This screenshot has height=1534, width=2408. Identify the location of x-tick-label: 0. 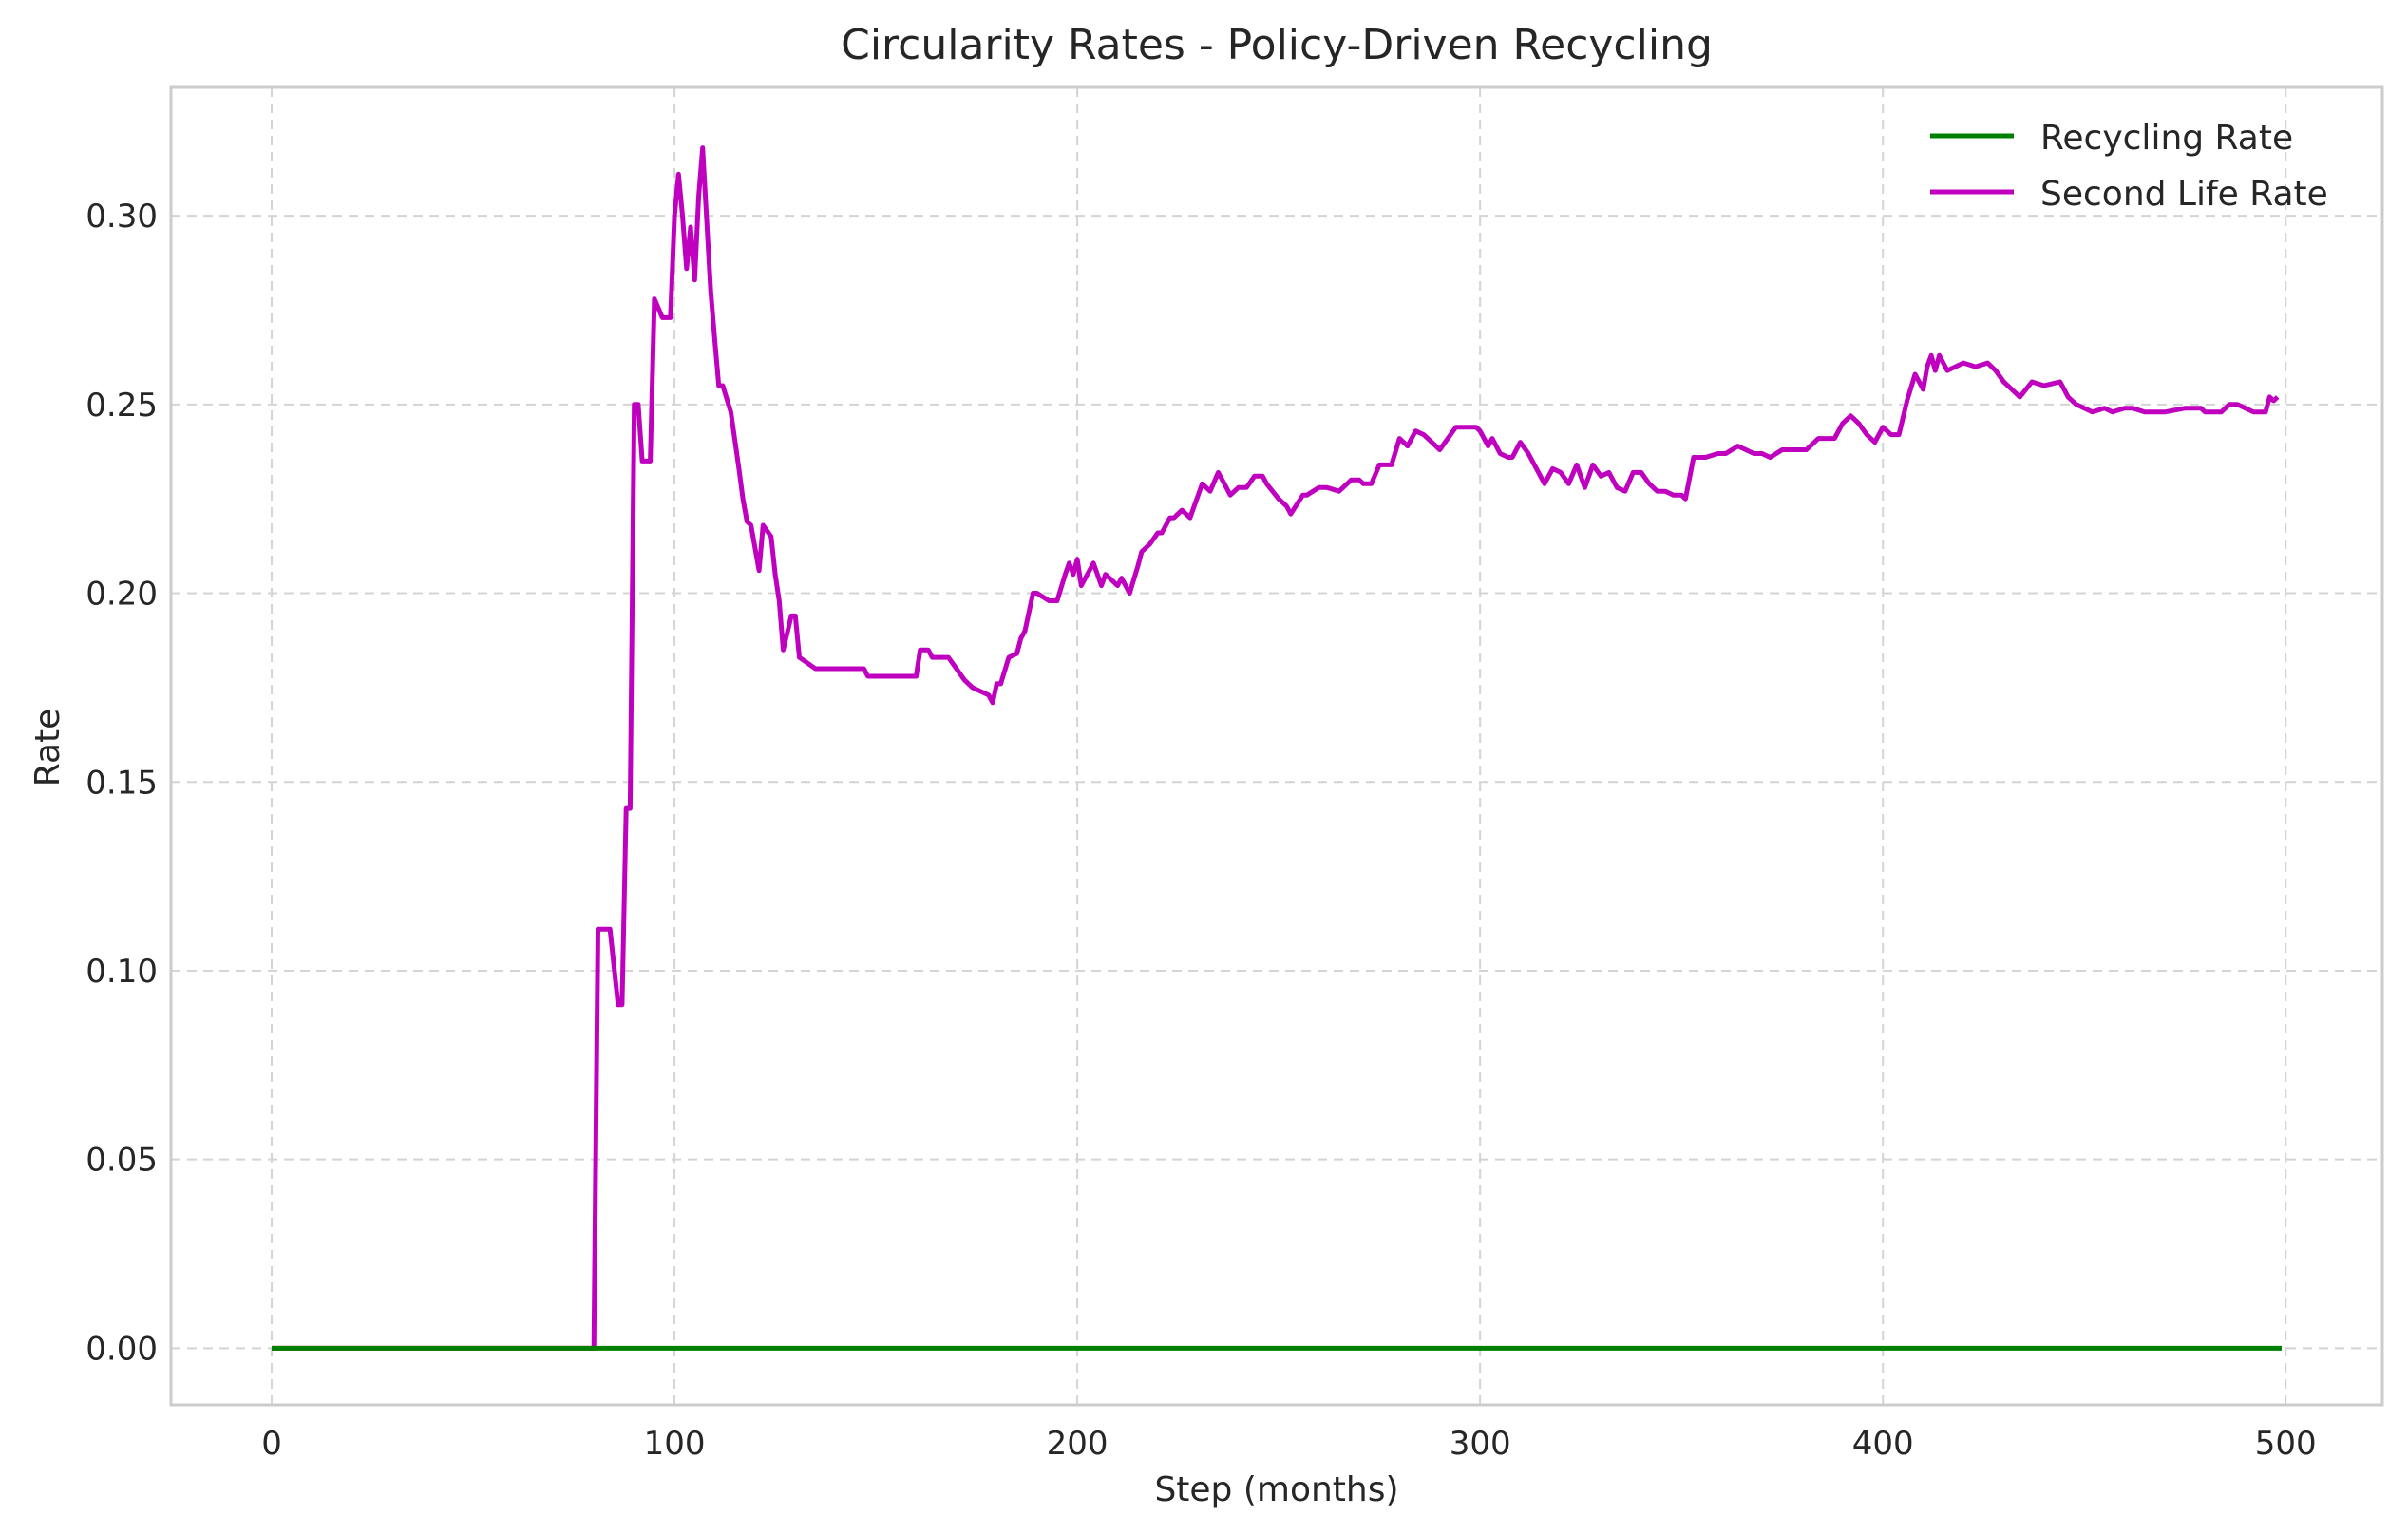
(271, 1444).